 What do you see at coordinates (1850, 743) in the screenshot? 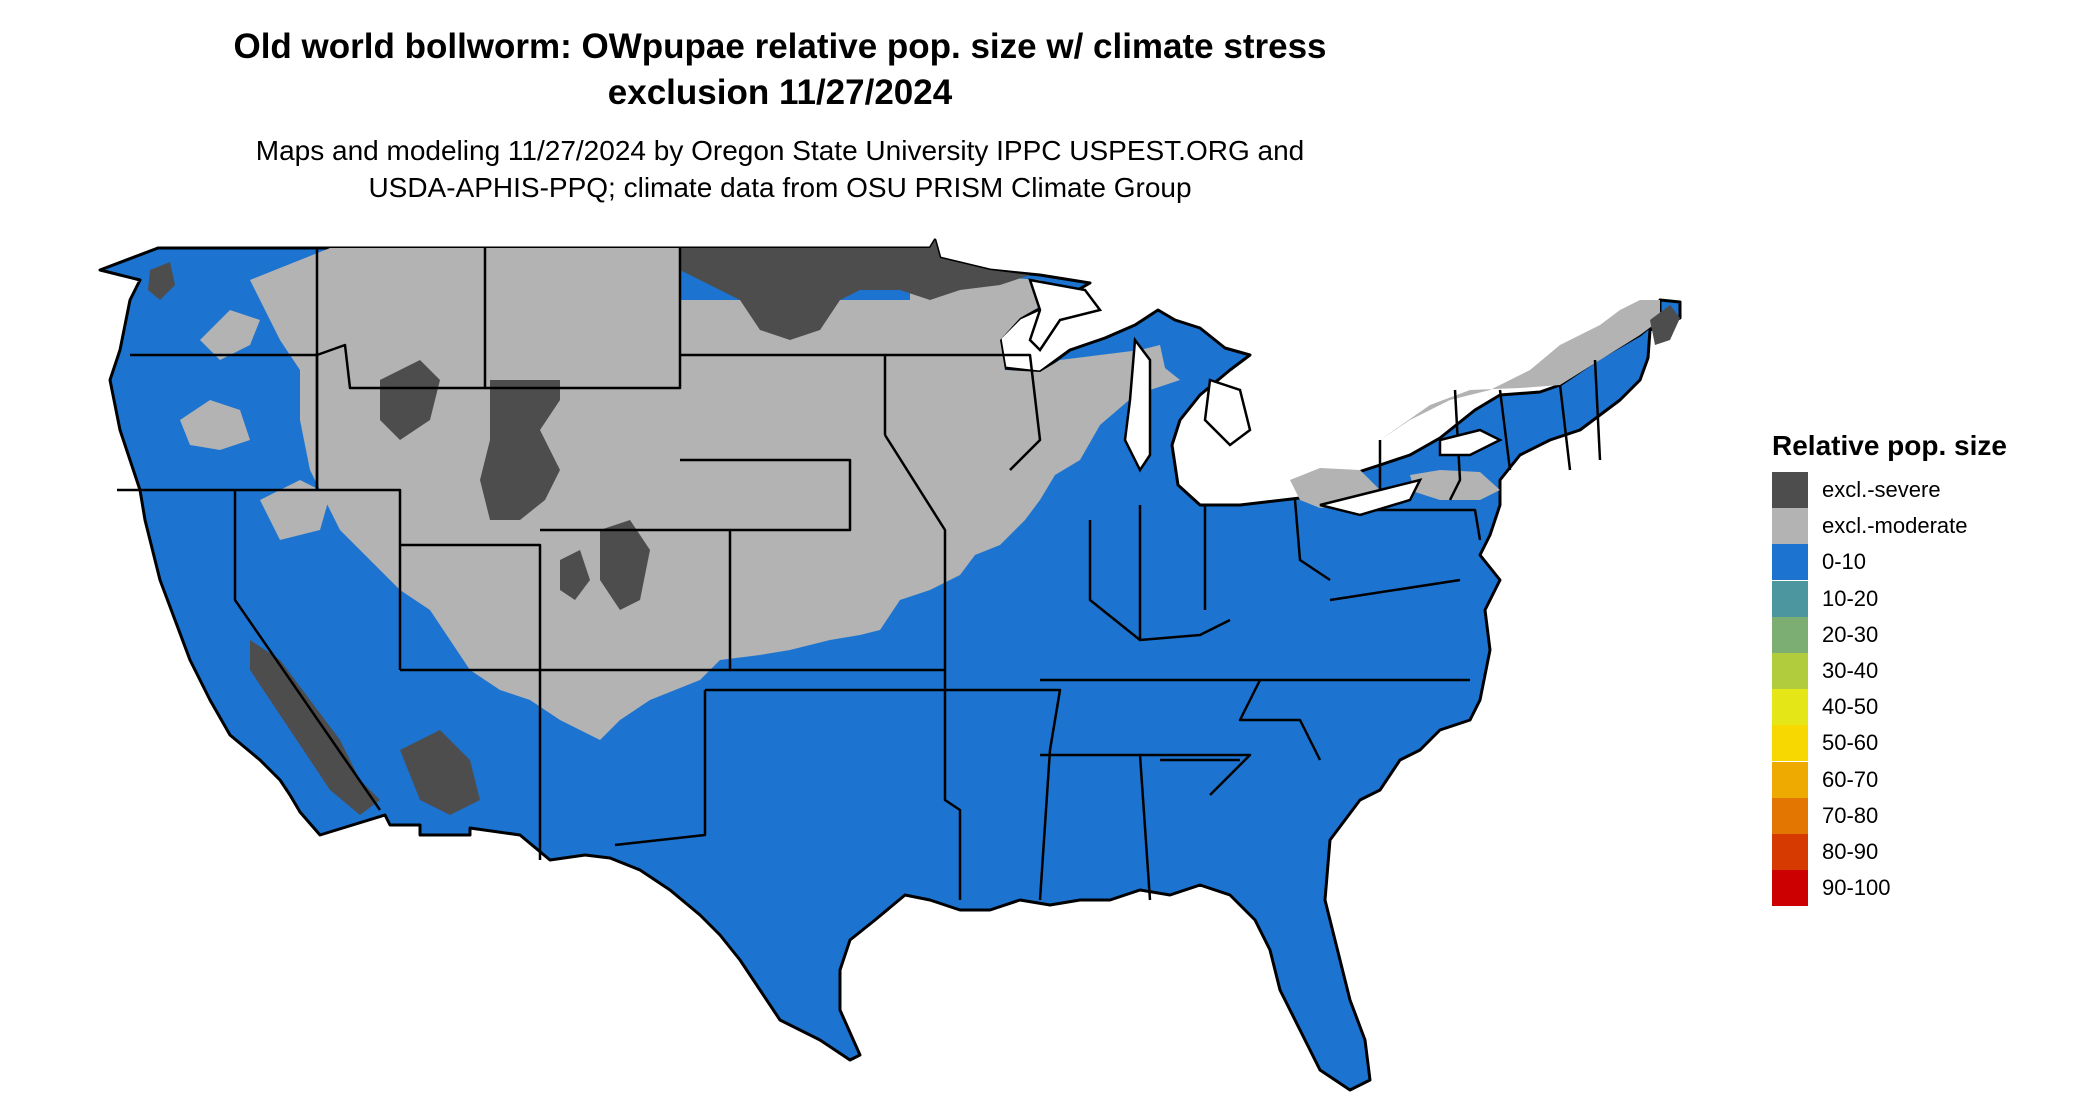
I see `legend-label: 50-60` at bounding box center [1850, 743].